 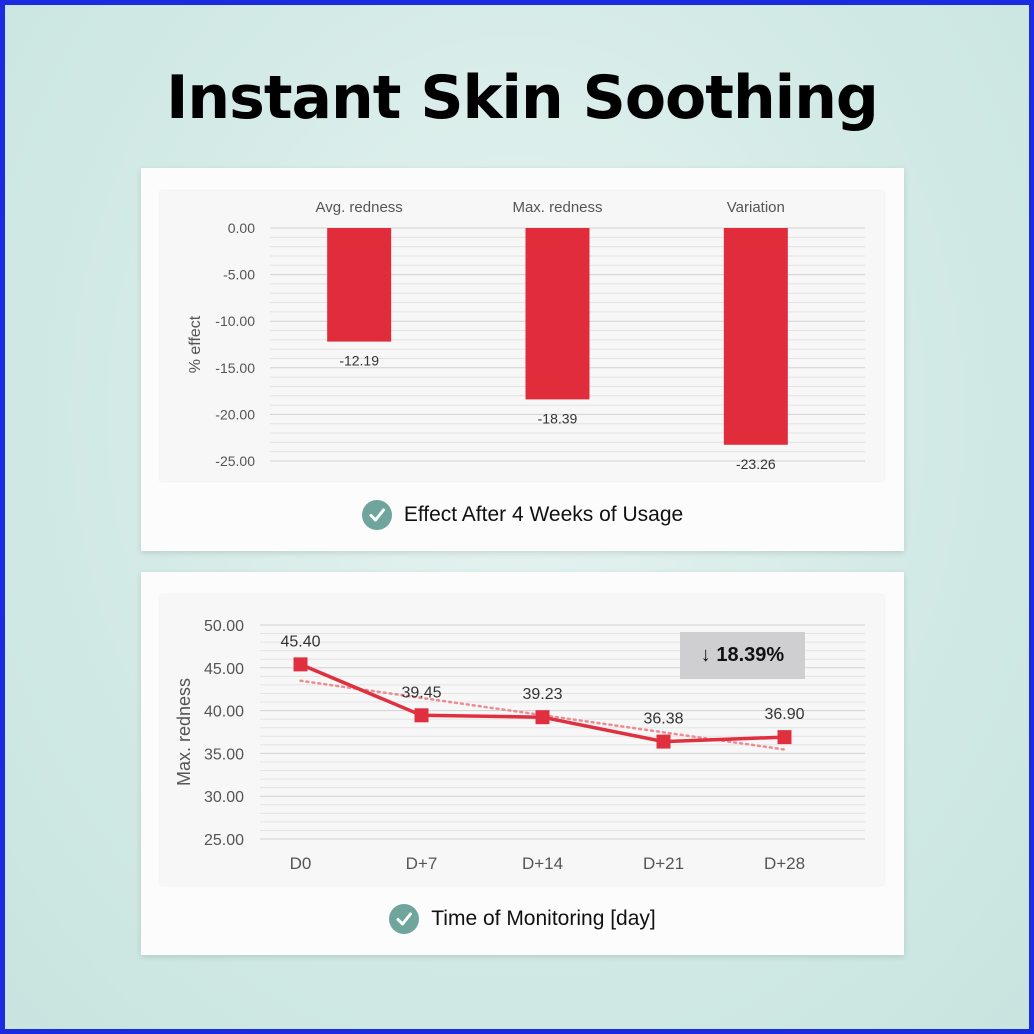 What do you see at coordinates (542, 694) in the screenshot?
I see `data-value-label: 39.23` at bounding box center [542, 694].